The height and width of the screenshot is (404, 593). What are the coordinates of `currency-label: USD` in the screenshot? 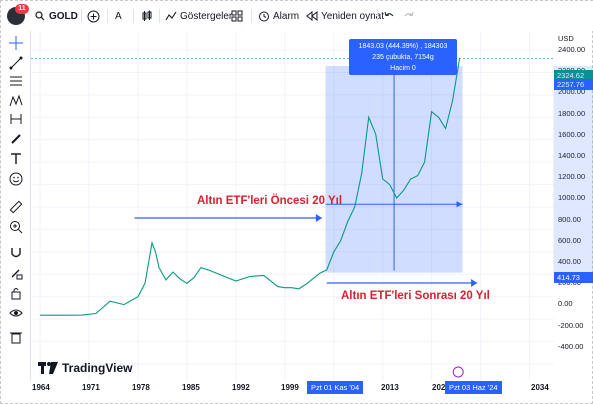 It's located at (566, 38).